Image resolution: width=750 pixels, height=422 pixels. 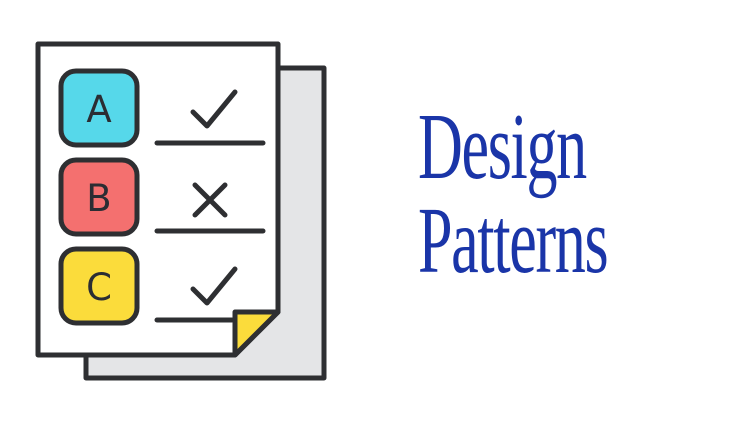 What do you see at coordinates (513, 241) in the screenshot?
I see `title-line-patterns: Patterns` at bounding box center [513, 241].